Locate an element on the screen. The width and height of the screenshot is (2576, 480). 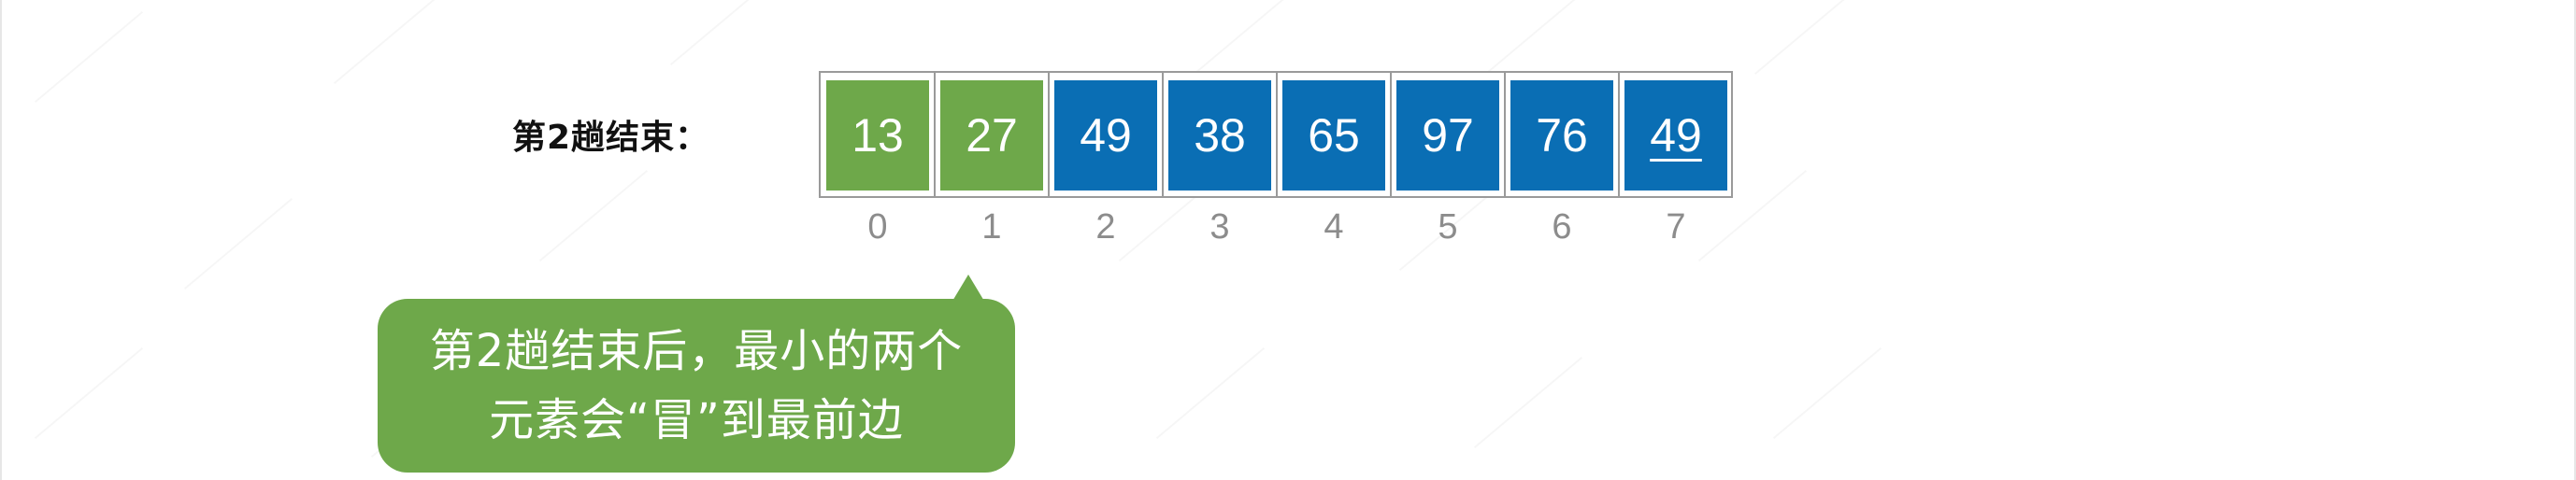
array-cell-value: 13 is located at coordinates (878, 135).